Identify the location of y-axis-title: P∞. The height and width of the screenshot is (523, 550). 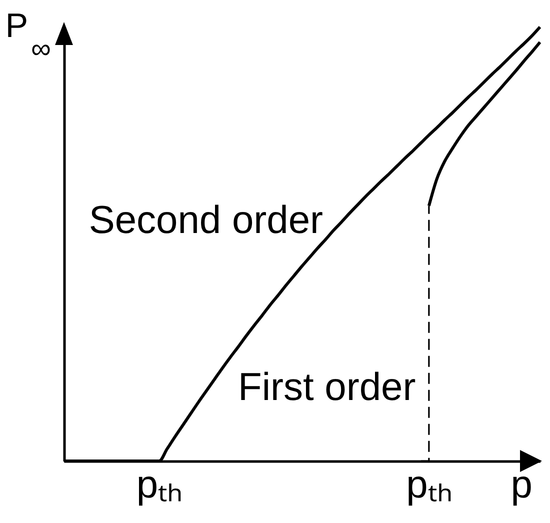
(28, 35).